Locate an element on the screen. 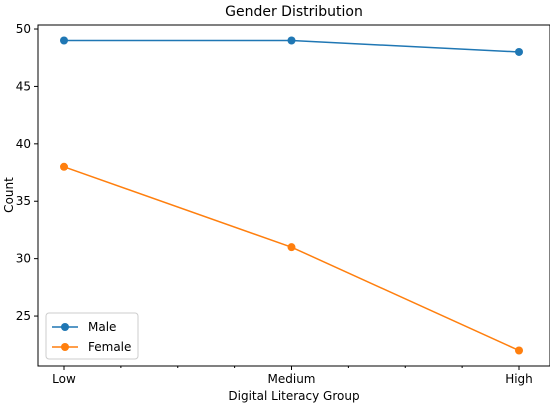 Image resolution: width=550 pixels, height=409 pixels. x-axis-label: Digital Literacy Group is located at coordinates (293, 396).